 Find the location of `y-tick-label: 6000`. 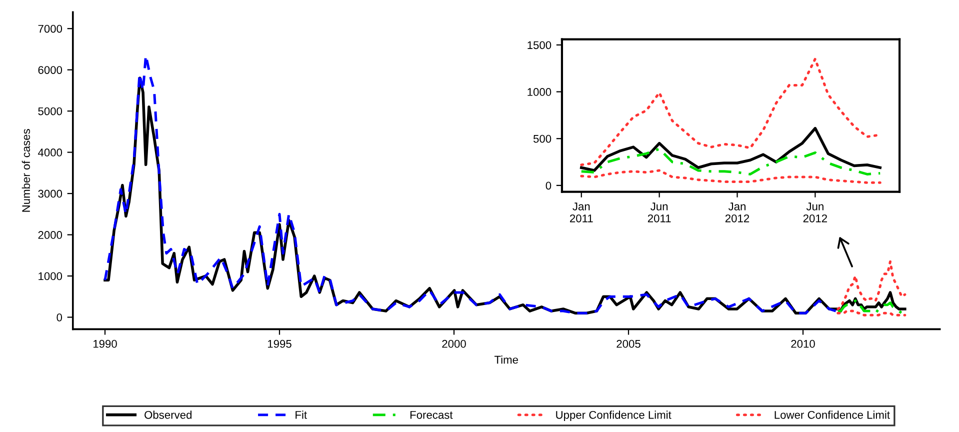

y-tick-label: 6000 is located at coordinates (50, 70).